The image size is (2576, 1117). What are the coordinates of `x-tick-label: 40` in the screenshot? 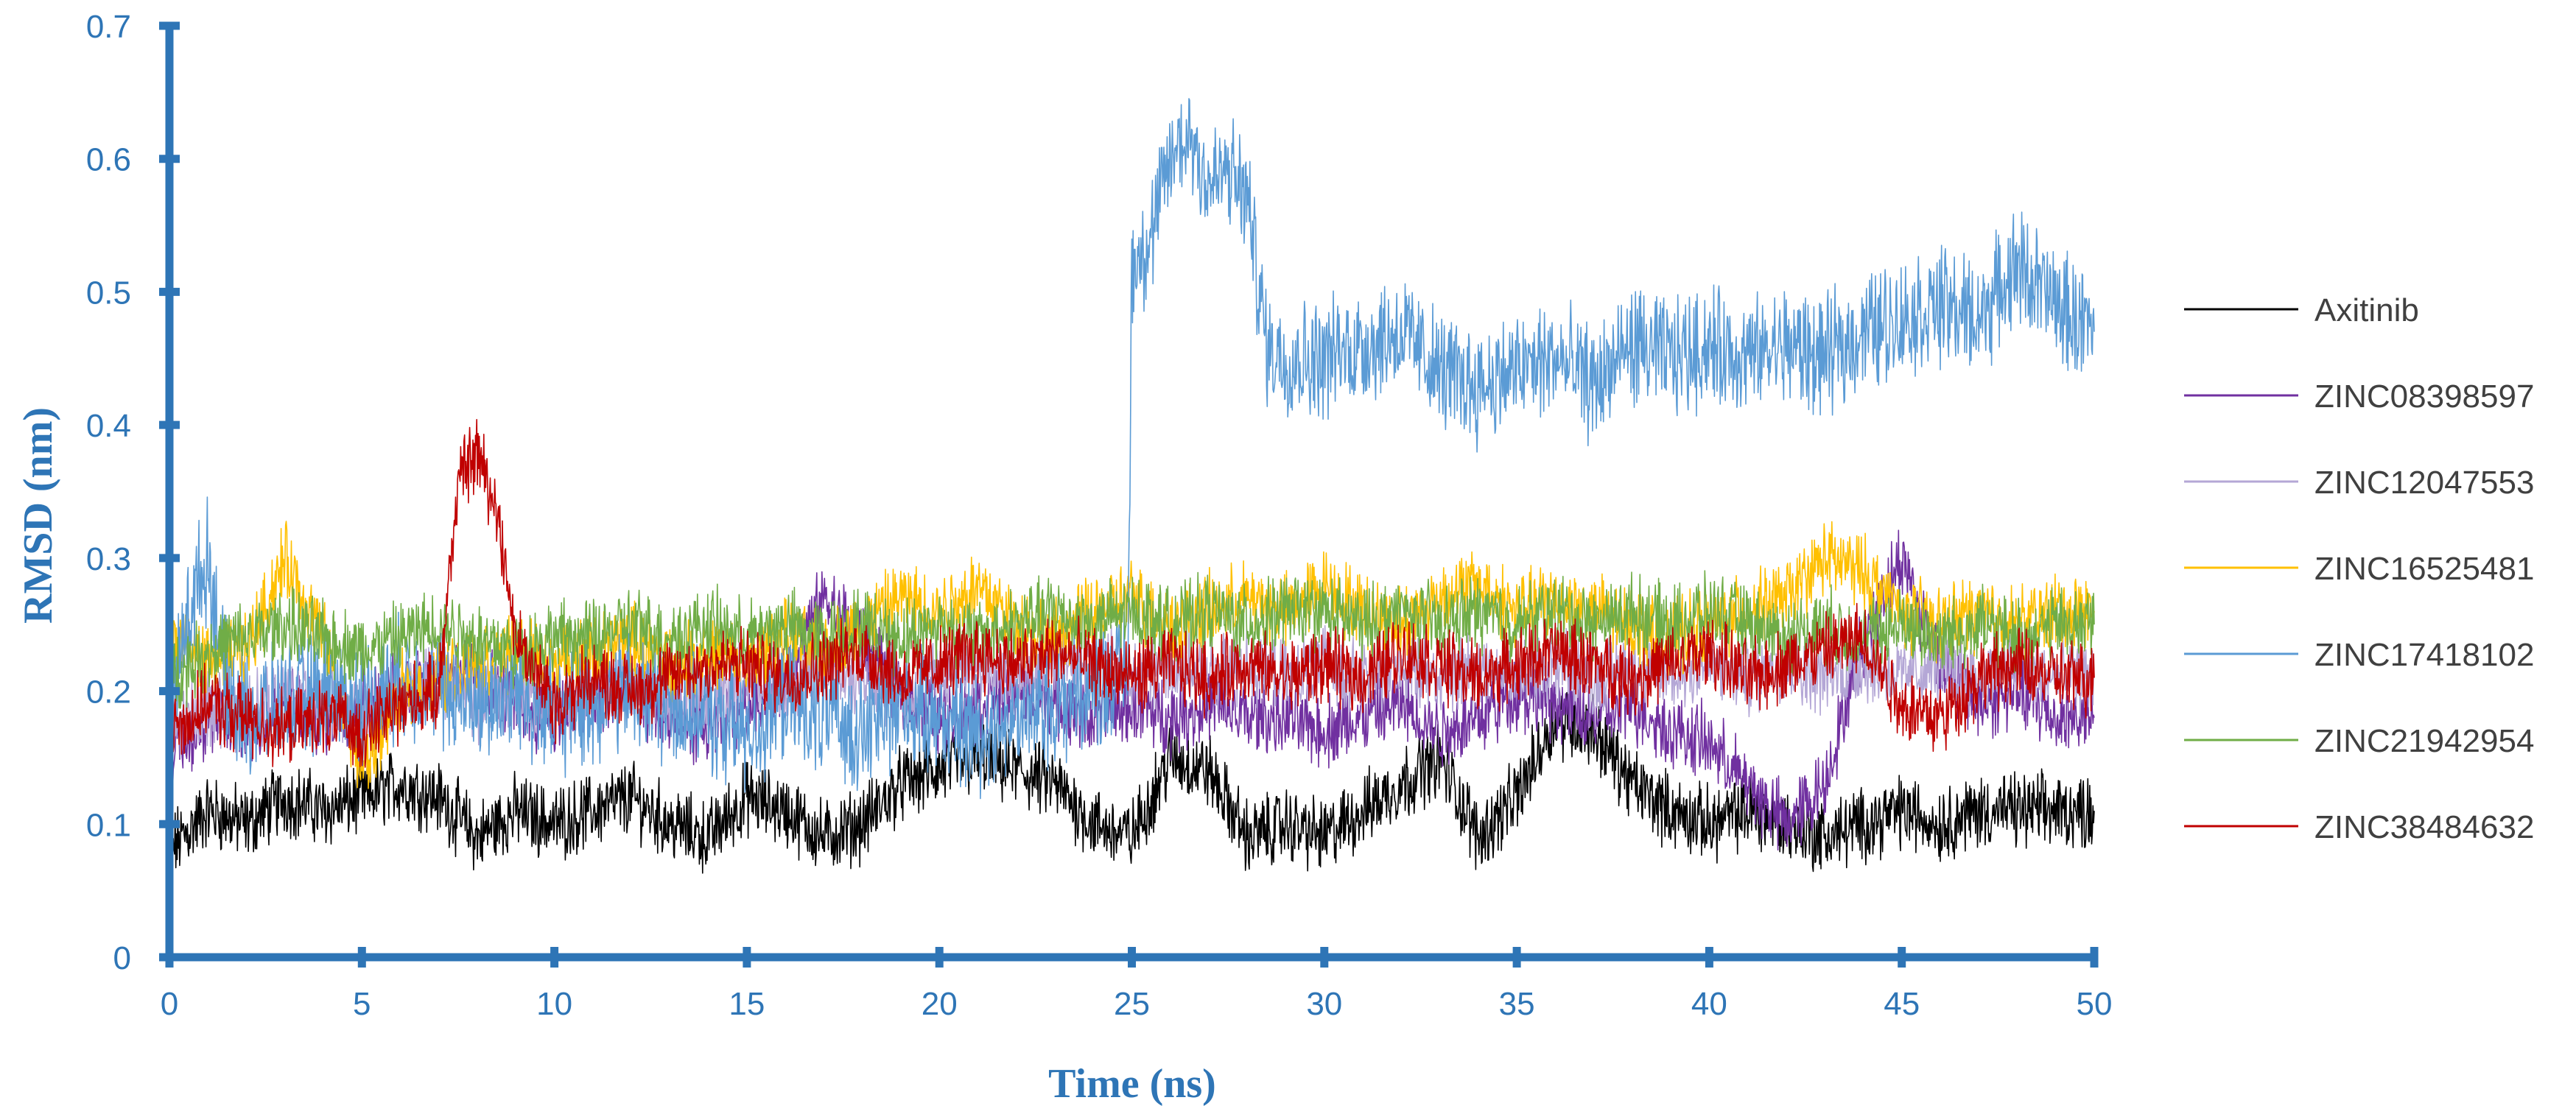 It's located at (1709, 1004).